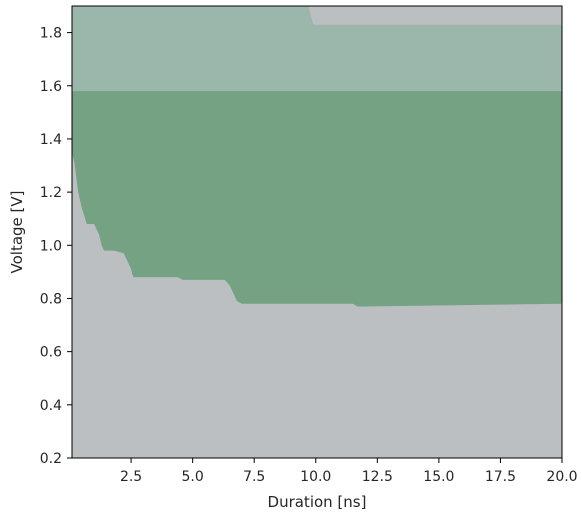 This screenshot has width=582, height=513. I want to click on x-tick-label: 15.0, so click(438, 477).